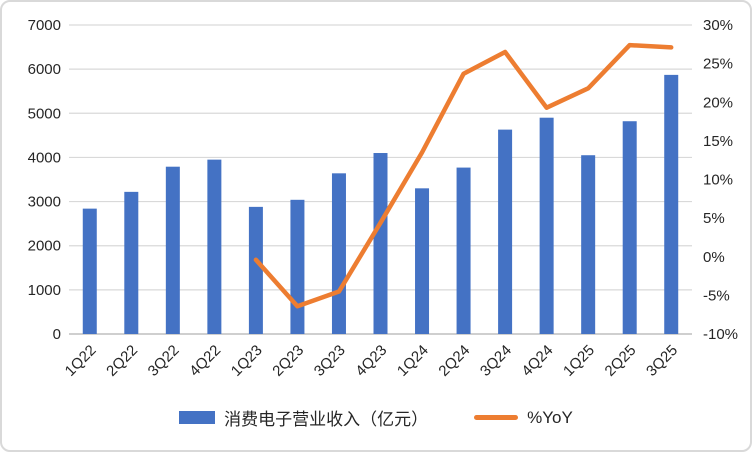 Image resolution: width=752 pixels, height=452 pixels. Describe the element at coordinates (297, 266) in the screenshot. I see `bar-2Q23` at that location.